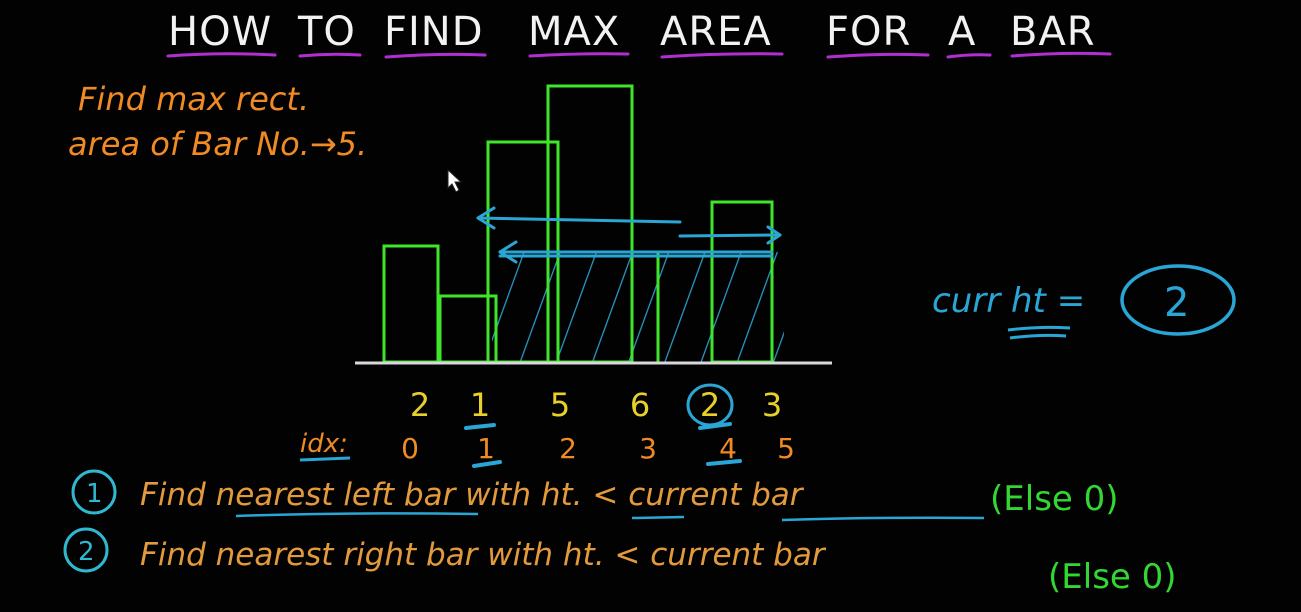 This screenshot has height=612, width=1301. Describe the element at coordinates (560, 405) in the screenshot. I see `height-label-2: 5` at that location.